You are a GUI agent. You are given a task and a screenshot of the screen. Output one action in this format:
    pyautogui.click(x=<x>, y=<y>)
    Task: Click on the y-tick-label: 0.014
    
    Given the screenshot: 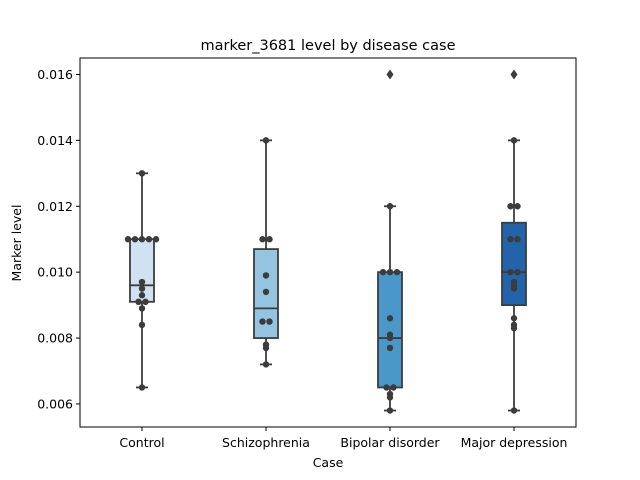 What is the action you would take?
    pyautogui.click(x=55, y=140)
    